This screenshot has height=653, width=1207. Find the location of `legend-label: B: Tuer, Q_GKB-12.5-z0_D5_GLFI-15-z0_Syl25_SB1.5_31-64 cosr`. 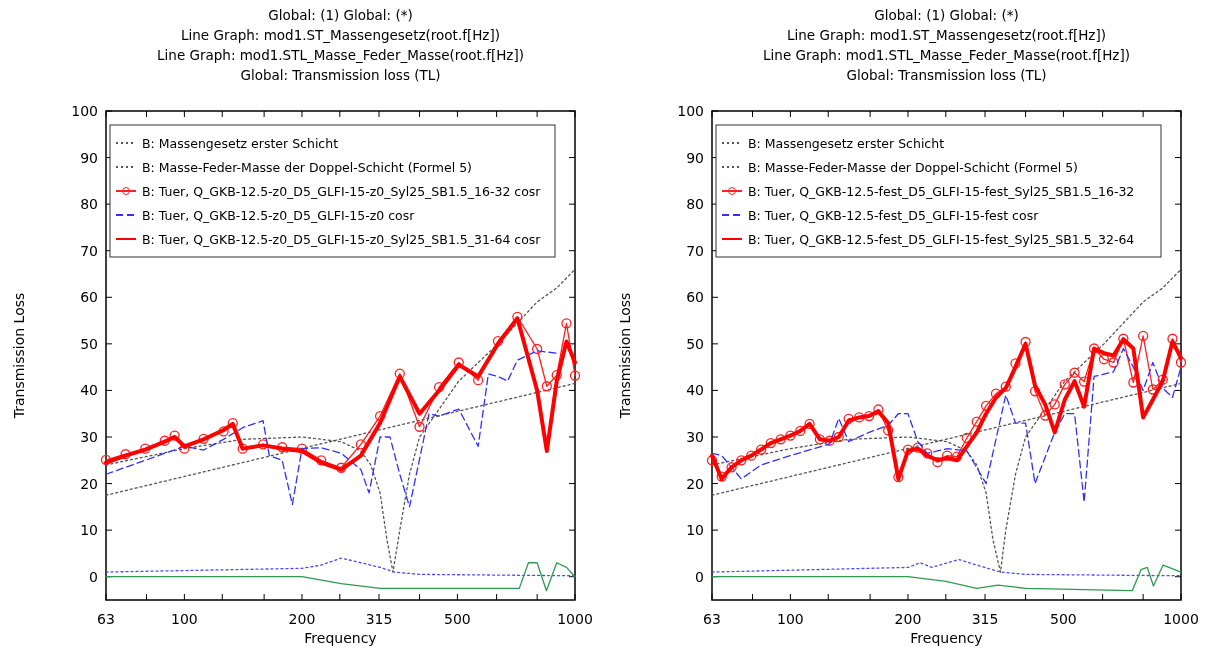

legend-label: B: Tuer, Q_GKB-12.5-z0_D5_GLFI-15-z0_Syl25_SB1.5_31-64 cosr is located at coordinates (342, 239).